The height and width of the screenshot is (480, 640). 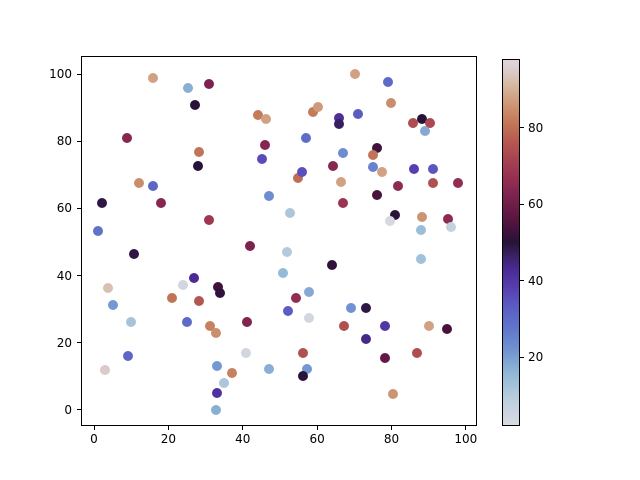 What do you see at coordinates (64, 141) in the screenshot?
I see `y-tick-label: 80` at bounding box center [64, 141].